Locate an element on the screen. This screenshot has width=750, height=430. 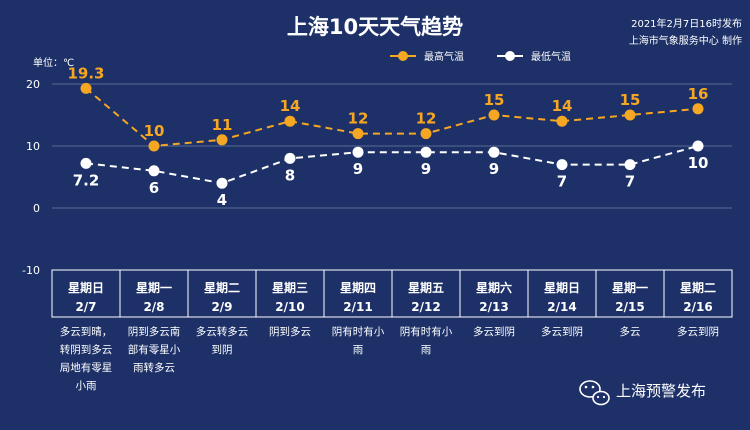
y-axis: -10 0 10 20 is located at coordinates (31, 177).